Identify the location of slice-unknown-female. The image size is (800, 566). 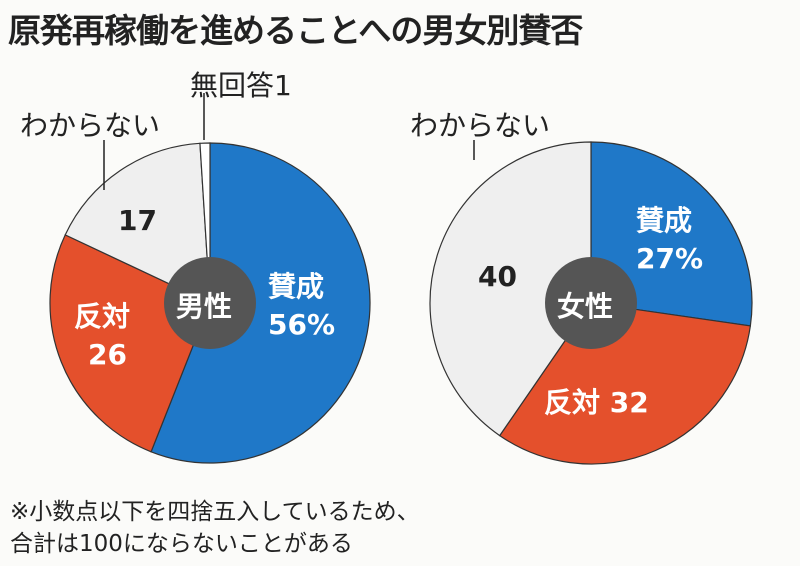
(510, 289).